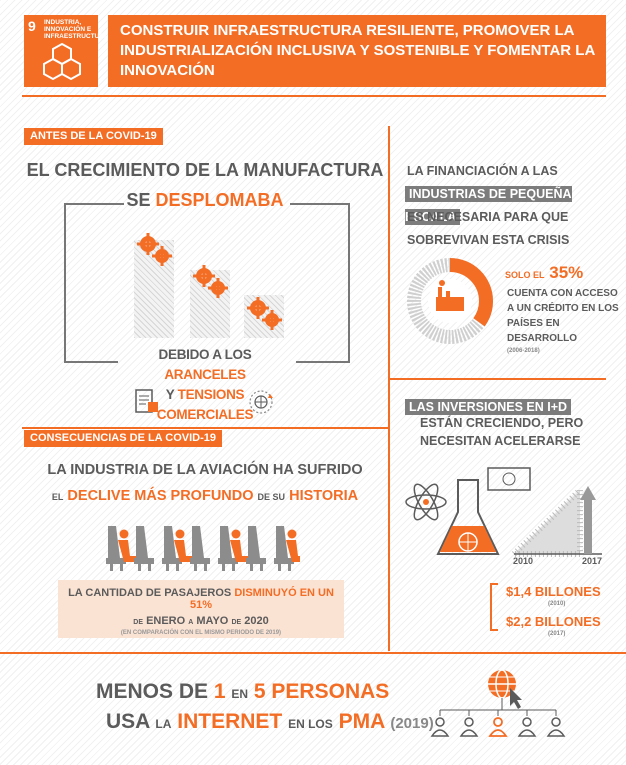  Describe the element at coordinates (500, 441) in the screenshot. I see `rd-line-3: NECESITAN ACELERARSE` at that location.